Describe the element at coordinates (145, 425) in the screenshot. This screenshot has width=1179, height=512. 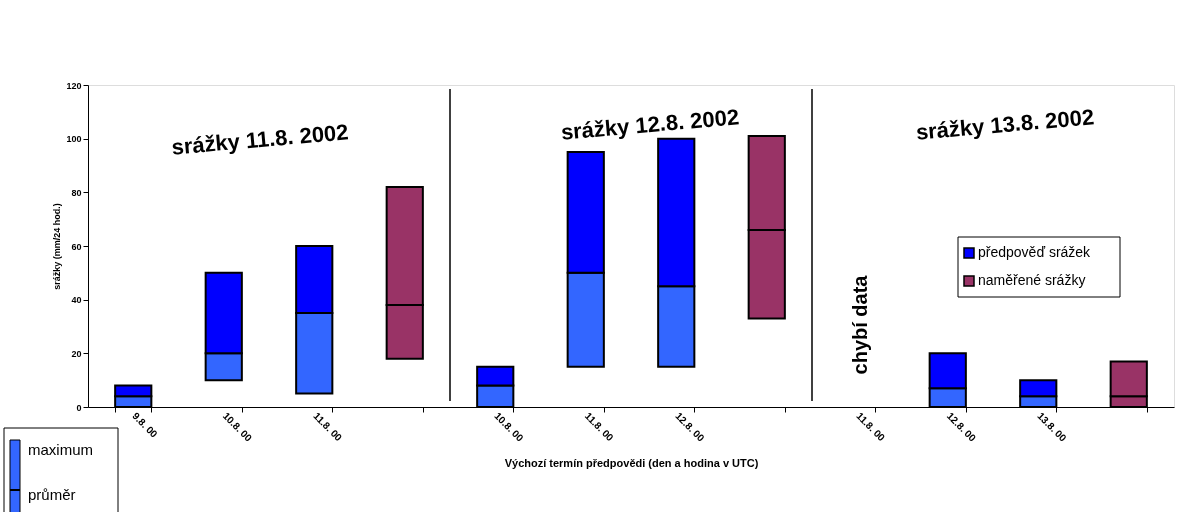
I see `x-tick-label: 9.8. 00` at that location.